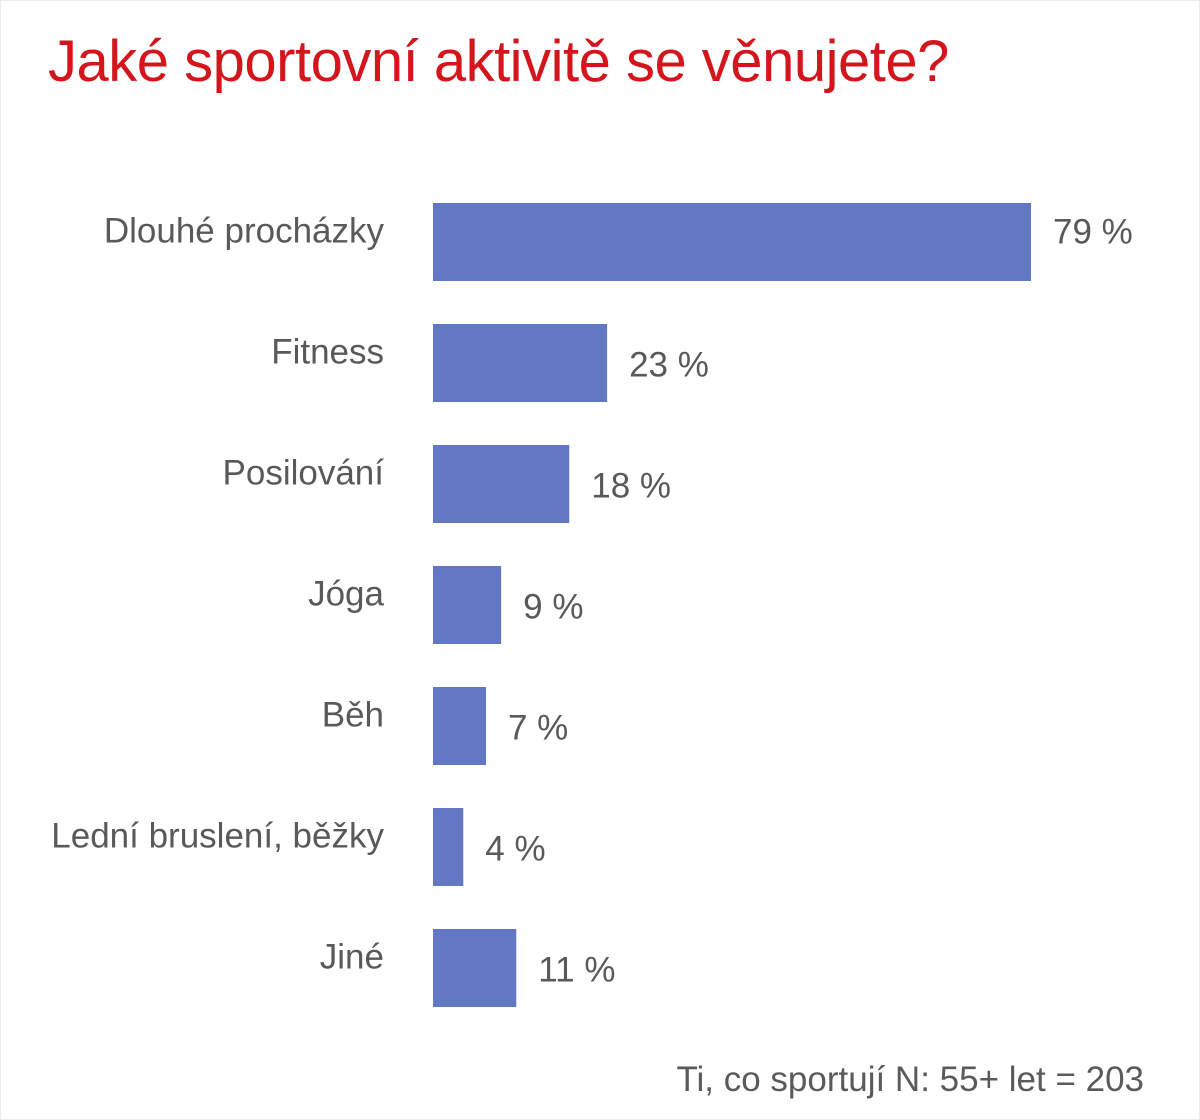 This screenshot has width=1200, height=1120. Describe the element at coordinates (669, 364) in the screenshot. I see `value-label-fitness: 23 %` at that location.